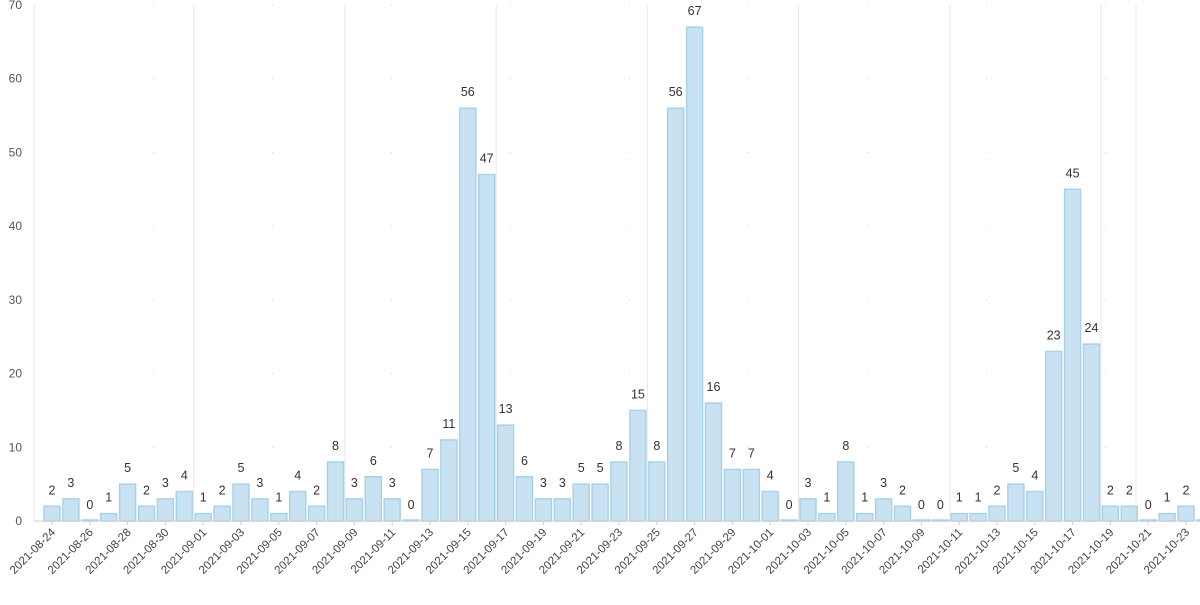  What do you see at coordinates (676, 92) in the screenshot?
I see `bar-value-label: 56` at bounding box center [676, 92].